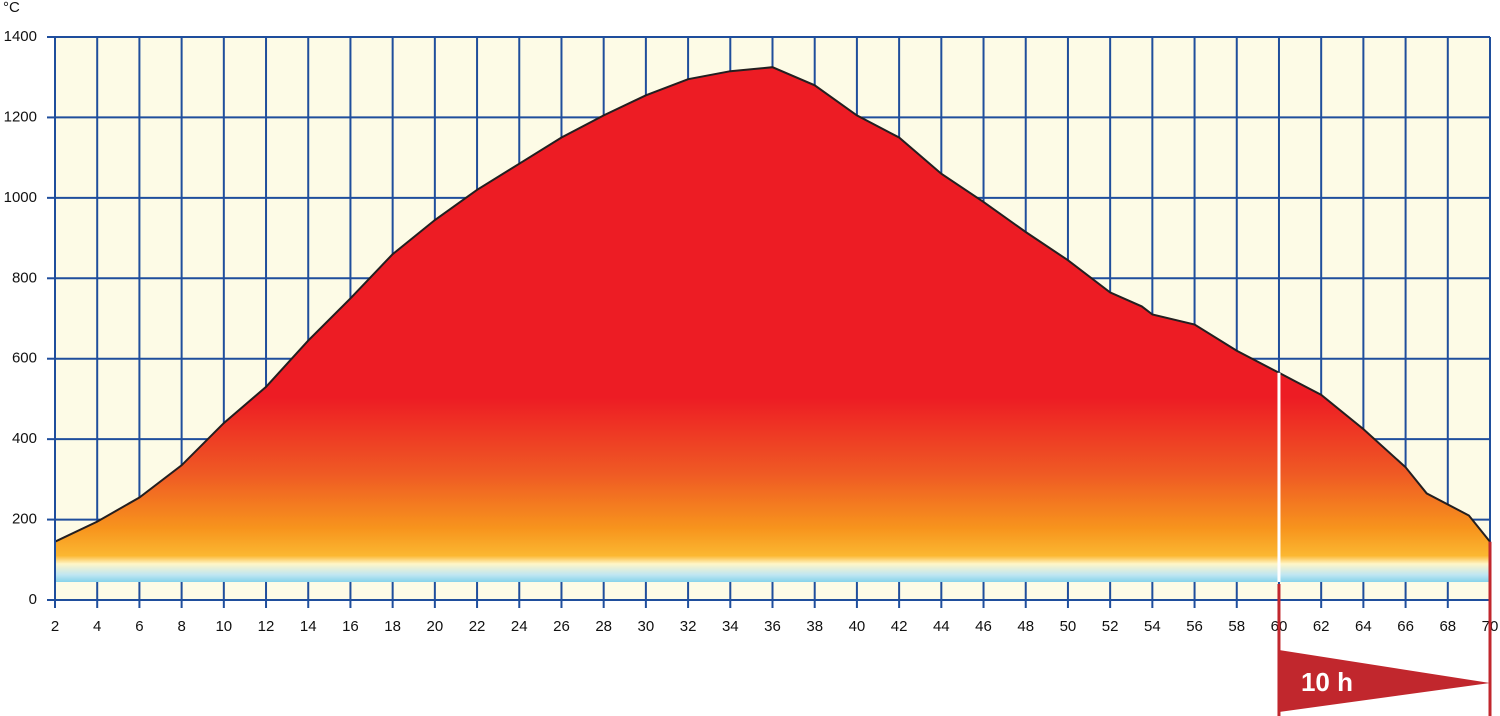 The width and height of the screenshot is (1500, 716). What do you see at coordinates (24, 519) in the screenshot?
I see `y-tick-label: 200` at bounding box center [24, 519].